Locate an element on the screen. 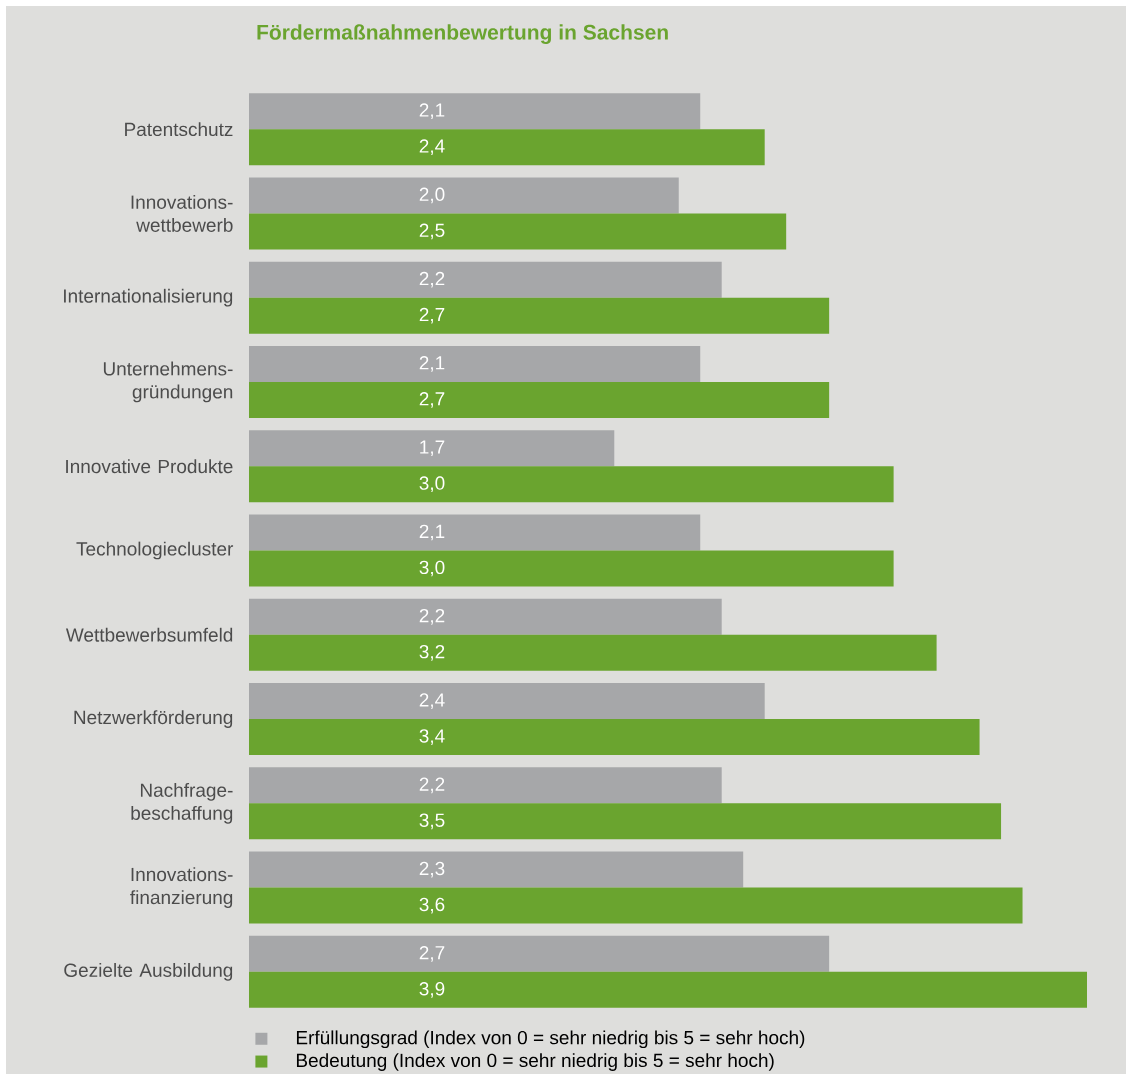 Image resolution: width=1132 pixels, height=1080 pixels. data-label: 3,5 is located at coordinates (432, 821).